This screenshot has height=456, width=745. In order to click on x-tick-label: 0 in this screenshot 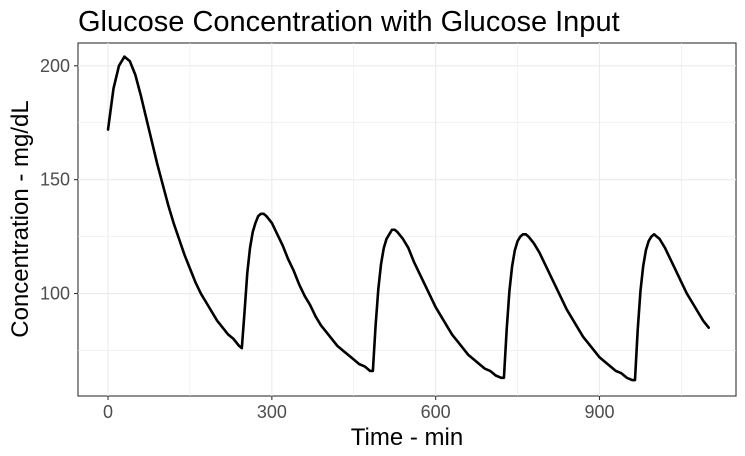, I will do `click(108, 412)`.